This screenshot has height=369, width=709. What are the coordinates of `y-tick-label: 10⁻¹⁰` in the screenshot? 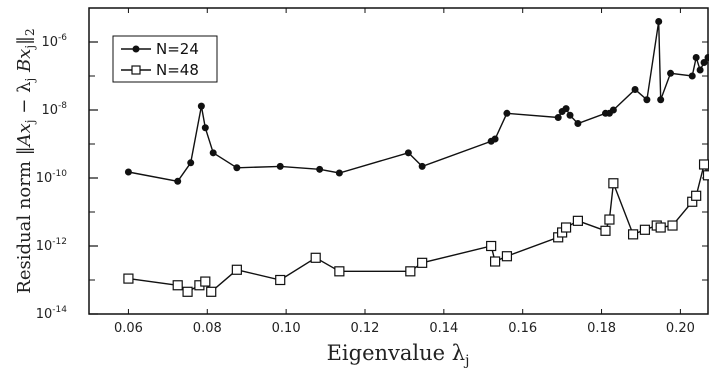 It's located at (52, 177).